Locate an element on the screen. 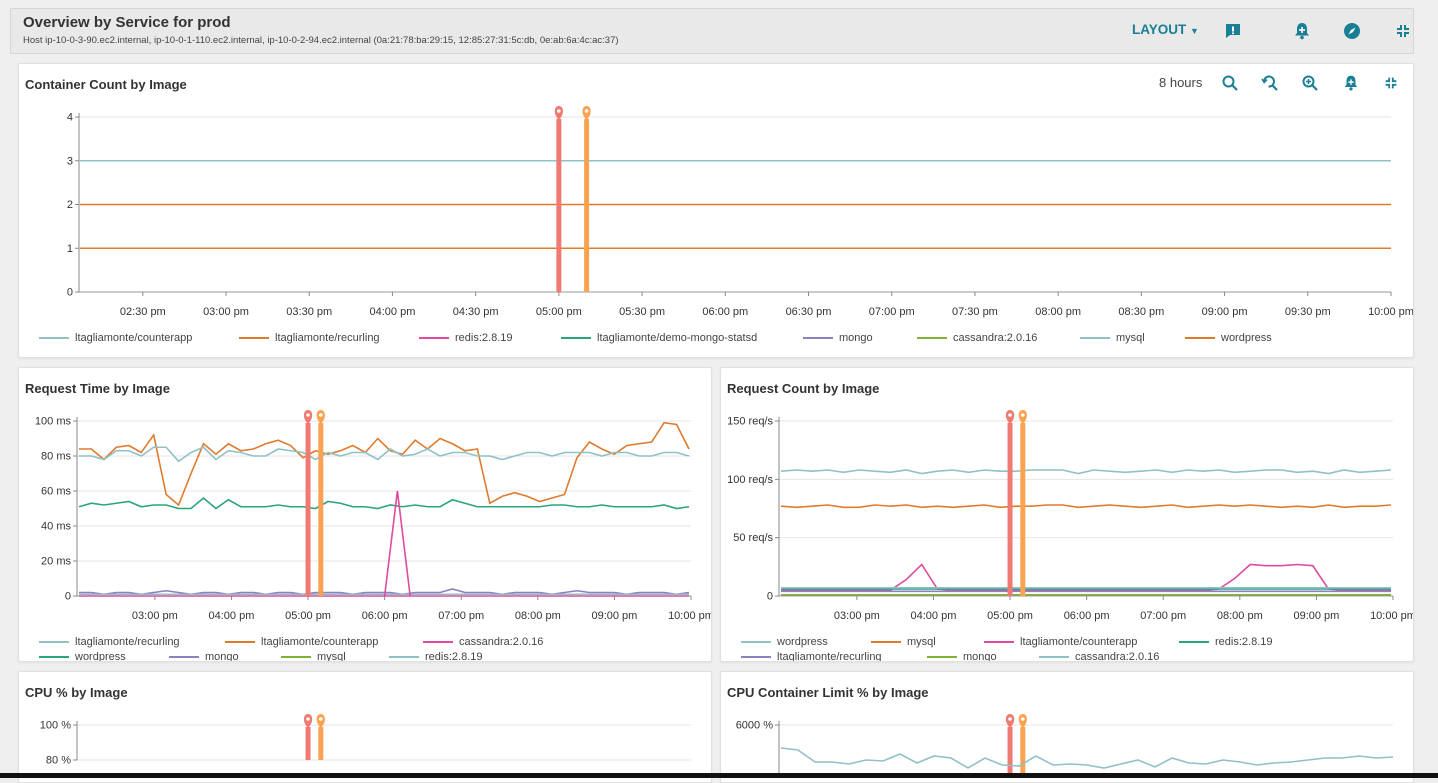 The height and width of the screenshot is (783, 1438). panel-title: Container Count by Image is located at coordinates (106, 84).